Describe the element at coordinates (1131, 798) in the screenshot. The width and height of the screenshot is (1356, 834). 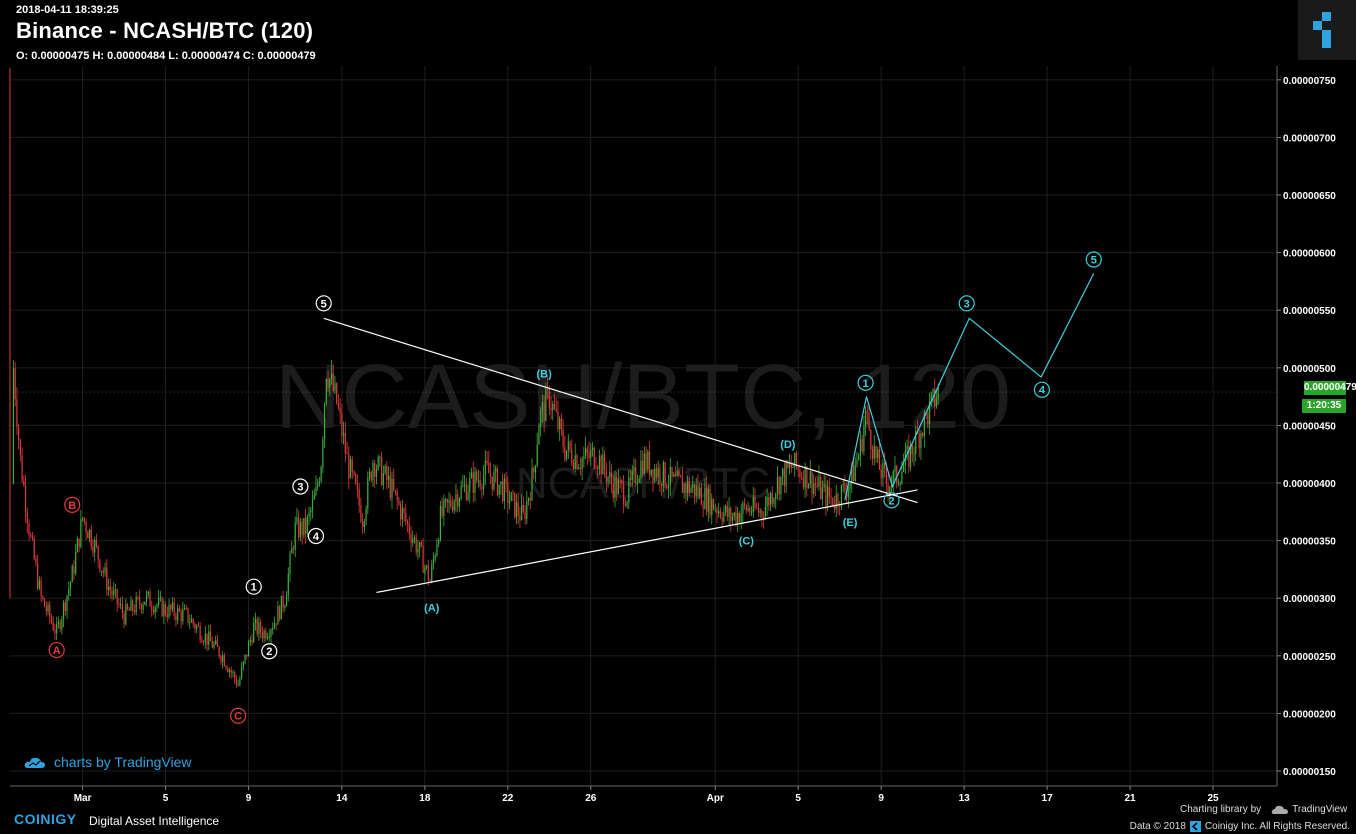
I see `x-tick-label: 21` at that location.